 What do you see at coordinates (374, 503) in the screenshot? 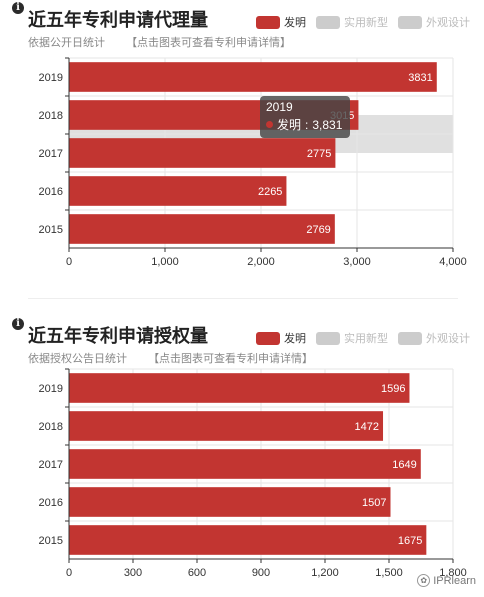
I see `bar-value-label: 1507` at bounding box center [374, 503].